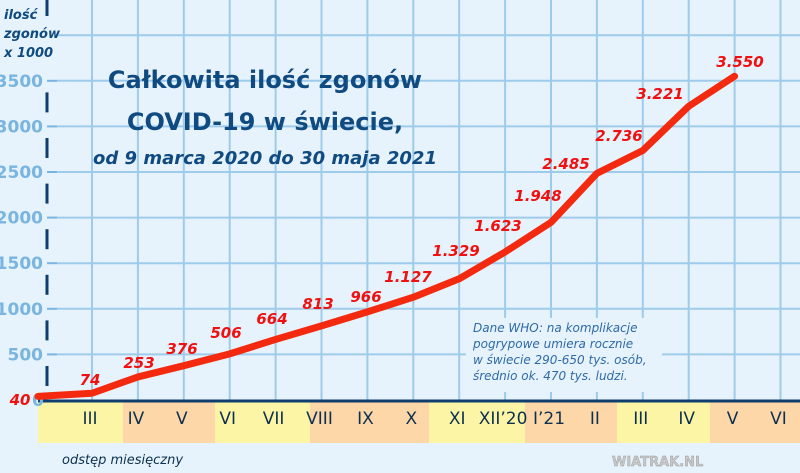 Image resolution: width=800 pixels, height=473 pixels. Describe the element at coordinates (28, 53) in the screenshot. I see `y-axis-label-3: x 1000` at that location.